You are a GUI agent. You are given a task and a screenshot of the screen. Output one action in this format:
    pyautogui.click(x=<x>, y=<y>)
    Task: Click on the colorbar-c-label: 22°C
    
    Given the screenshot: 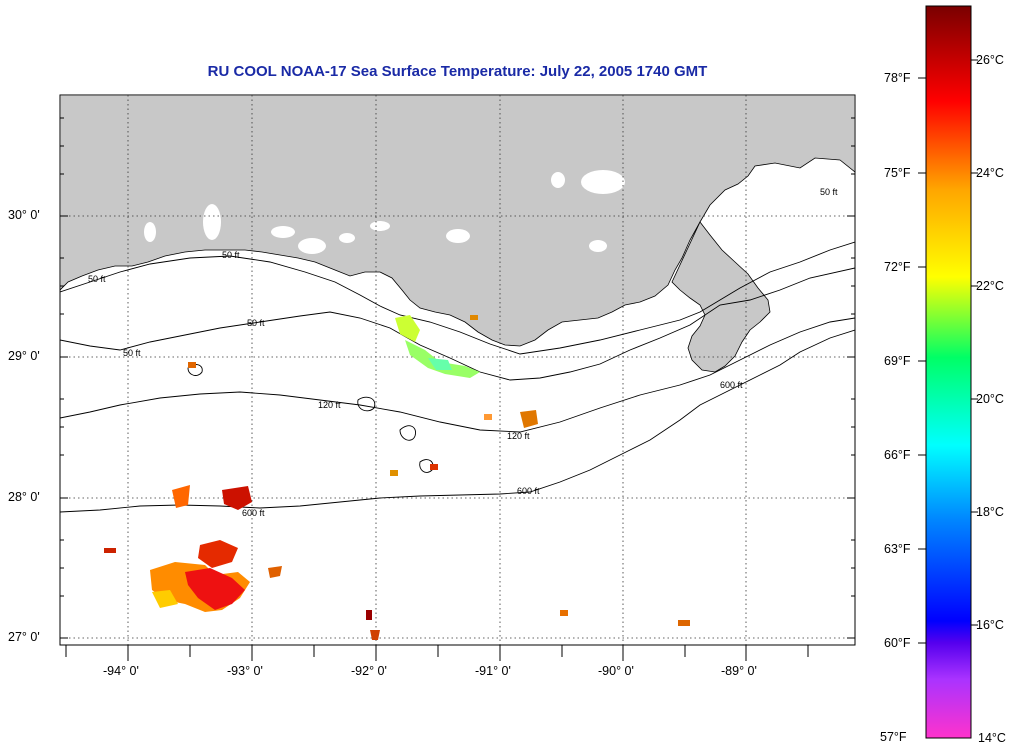 What is the action you would take?
    pyautogui.click(x=990, y=286)
    